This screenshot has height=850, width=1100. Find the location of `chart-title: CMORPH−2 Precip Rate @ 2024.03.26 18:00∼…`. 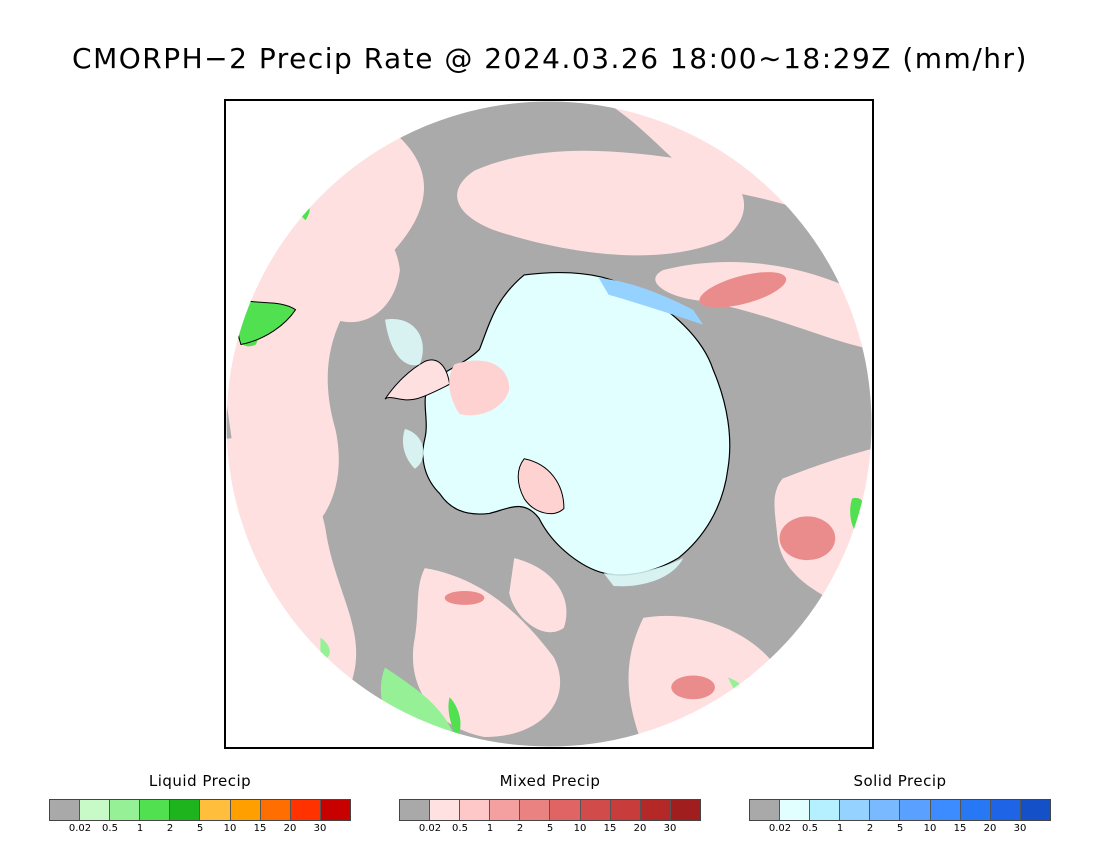

chart-title: CMORPH−2 Precip Rate @ 2024.03.26 18:00∼… is located at coordinates (550, 58).